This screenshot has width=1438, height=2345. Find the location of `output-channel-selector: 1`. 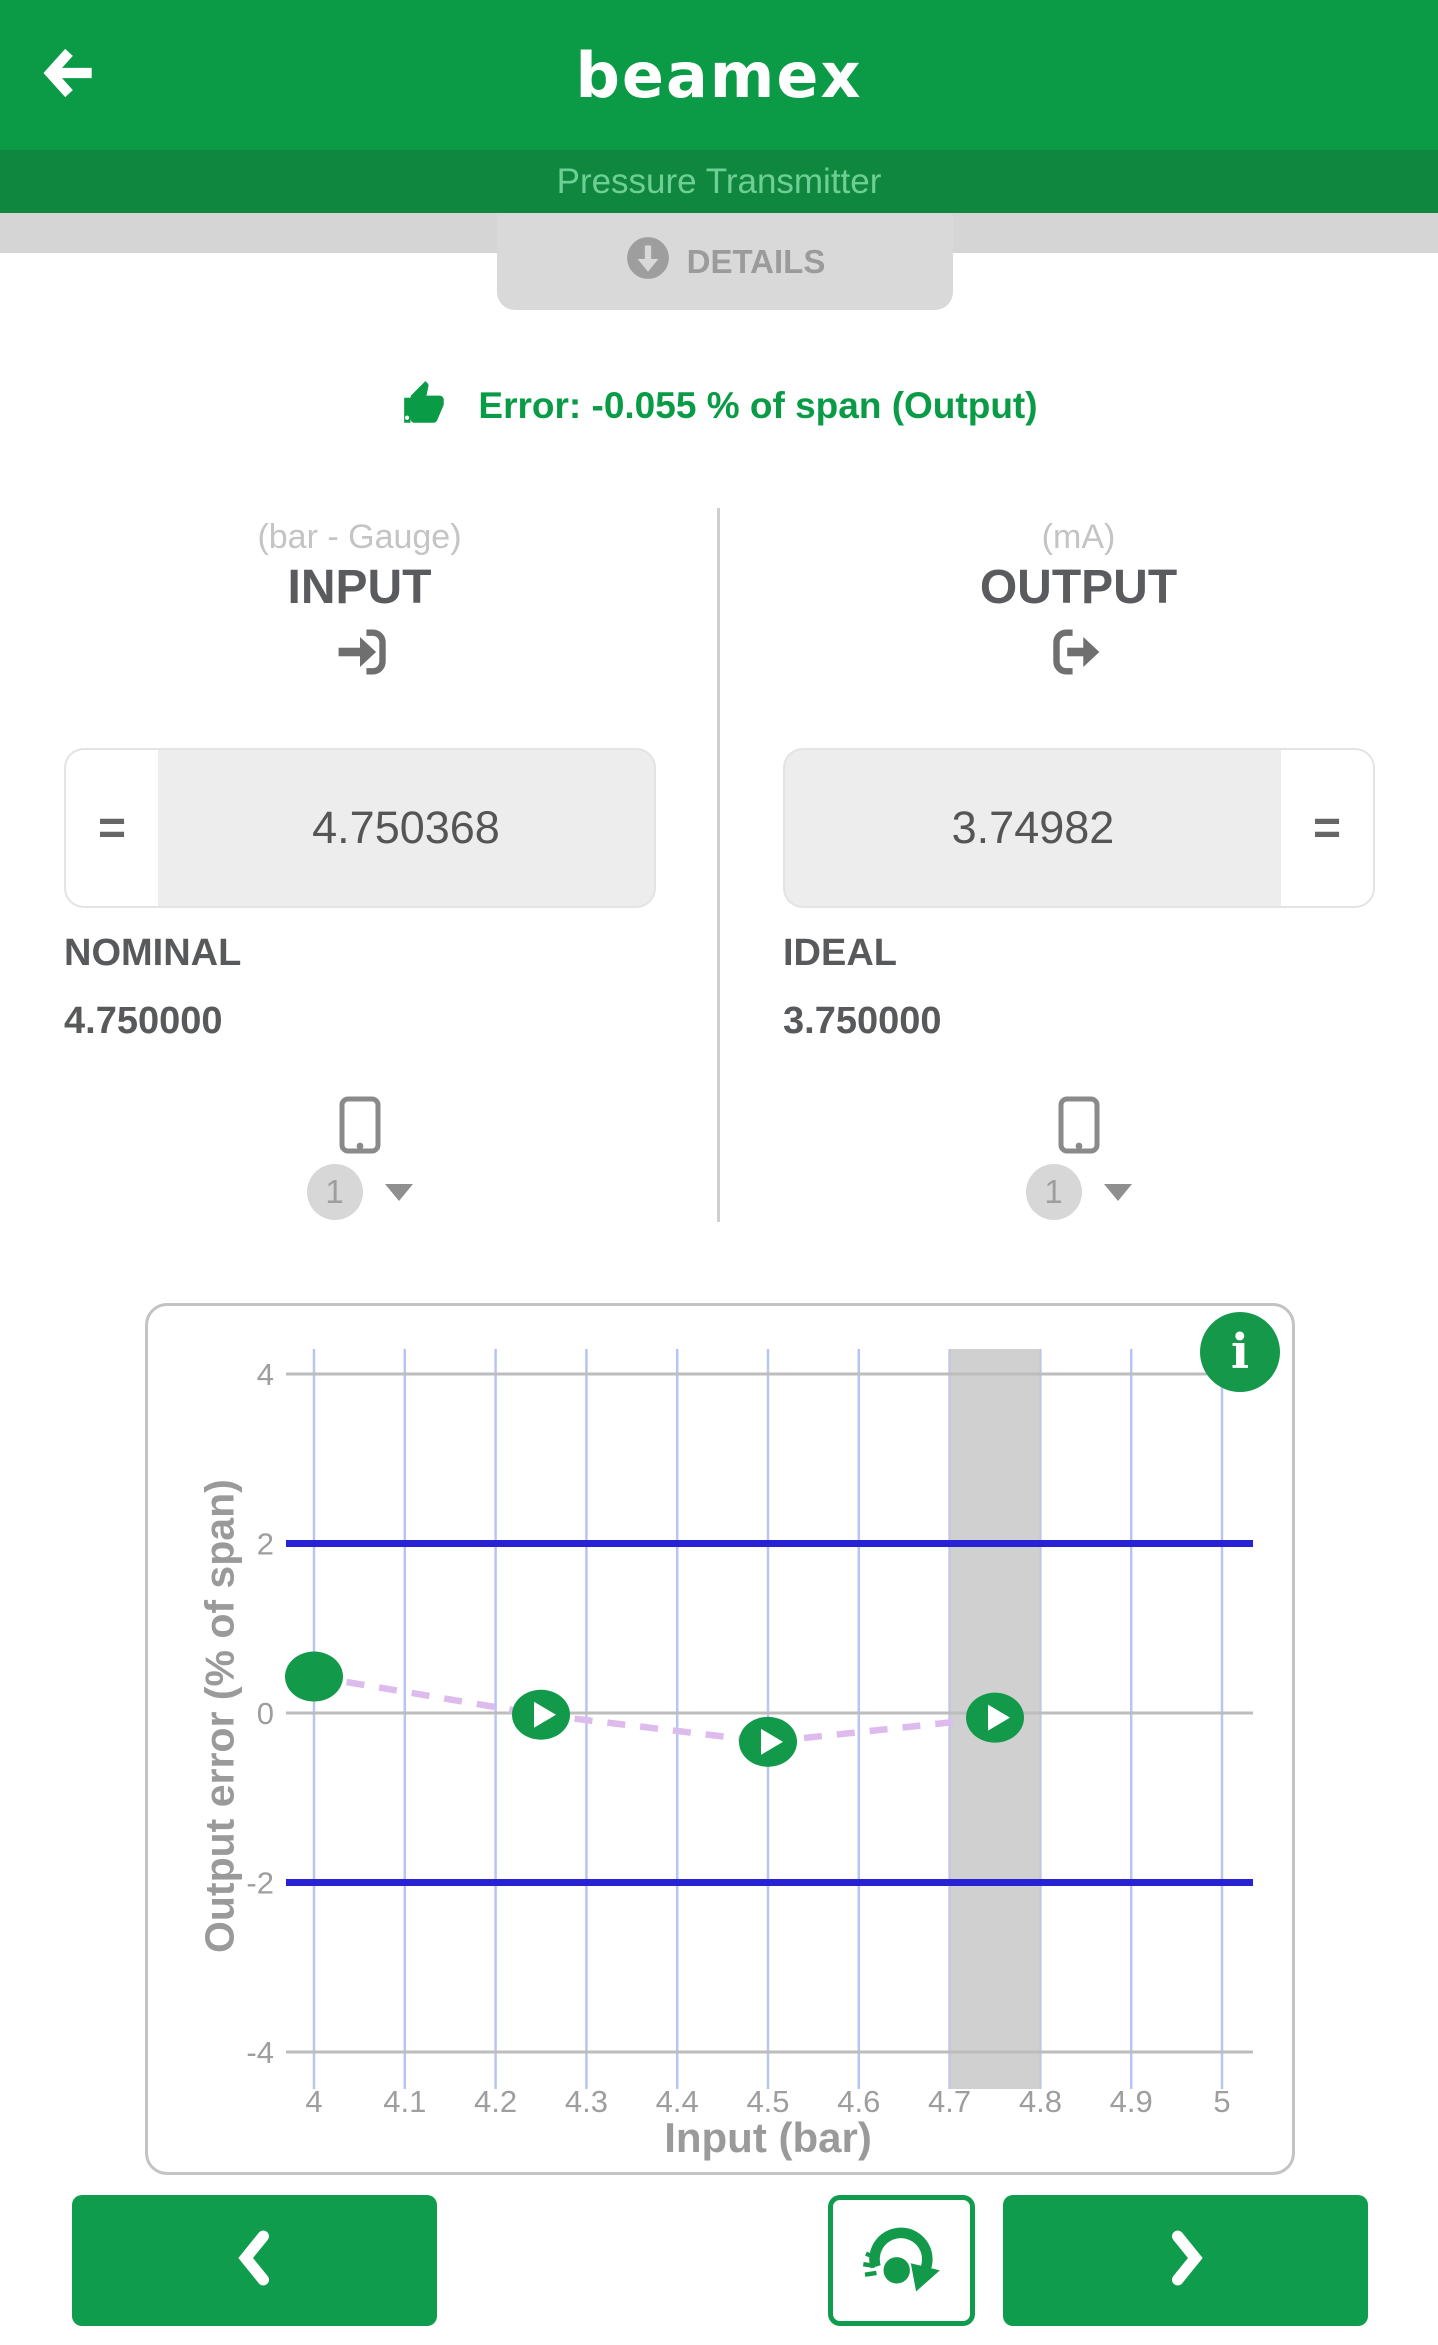

output-channel-selector: 1 is located at coordinates (1078, 1192).